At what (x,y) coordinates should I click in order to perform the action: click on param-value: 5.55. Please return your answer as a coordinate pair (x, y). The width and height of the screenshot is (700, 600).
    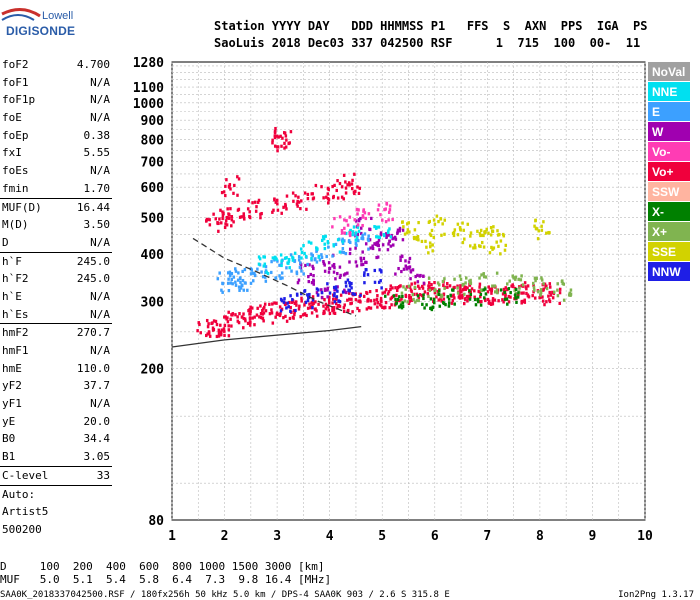
    Looking at the image, I should click on (97, 153).